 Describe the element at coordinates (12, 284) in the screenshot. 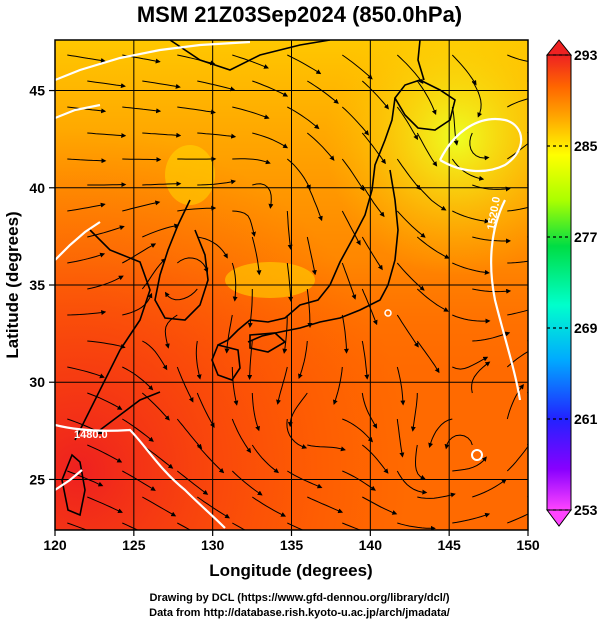

I see `y-axis-title: Latitude (degrees)` at that location.